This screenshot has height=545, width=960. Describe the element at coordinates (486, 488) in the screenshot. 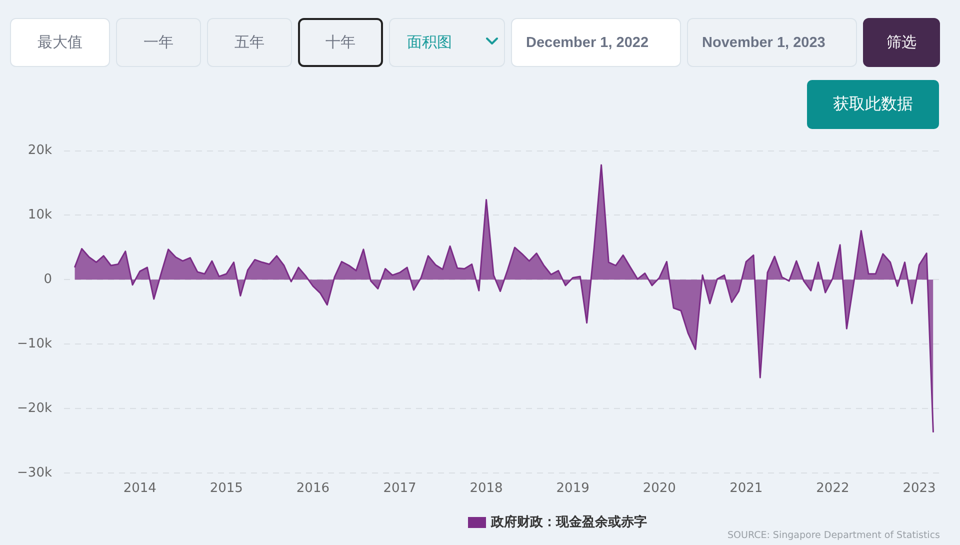

I see `x-tick-label: 2018` at that location.